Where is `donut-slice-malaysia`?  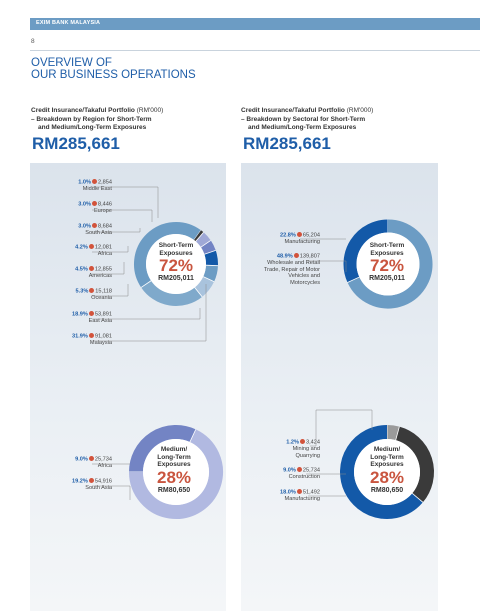
donut-slice-malaysia is located at coordinates (167, 255).